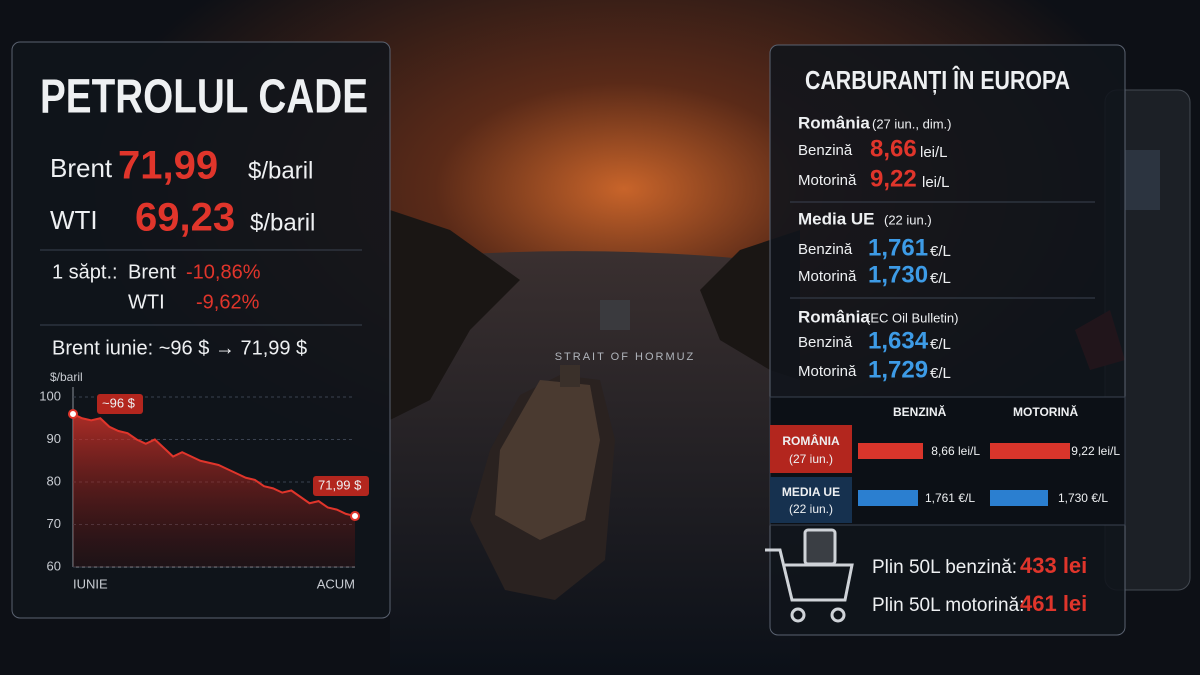 The height and width of the screenshot is (675, 1200). What do you see at coordinates (1053, 565) in the screenshot?
I see `total-value: 433 lei` at bounding box center [1053, 565].